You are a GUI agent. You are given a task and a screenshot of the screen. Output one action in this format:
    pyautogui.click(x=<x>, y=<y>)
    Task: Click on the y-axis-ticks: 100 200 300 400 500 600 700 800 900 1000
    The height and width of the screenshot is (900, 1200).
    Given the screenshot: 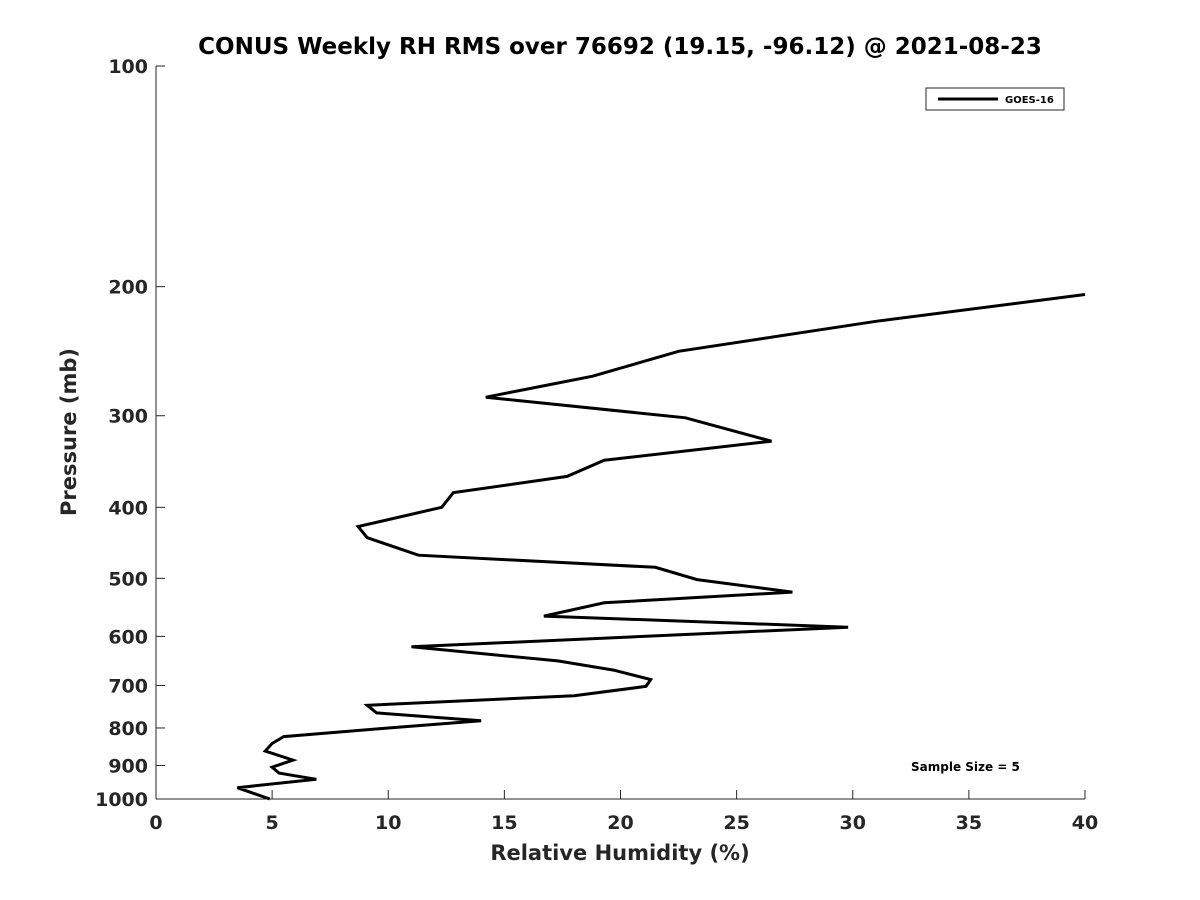 What is the action you would take?
    pyautogui.click(x=130, y=433)
    